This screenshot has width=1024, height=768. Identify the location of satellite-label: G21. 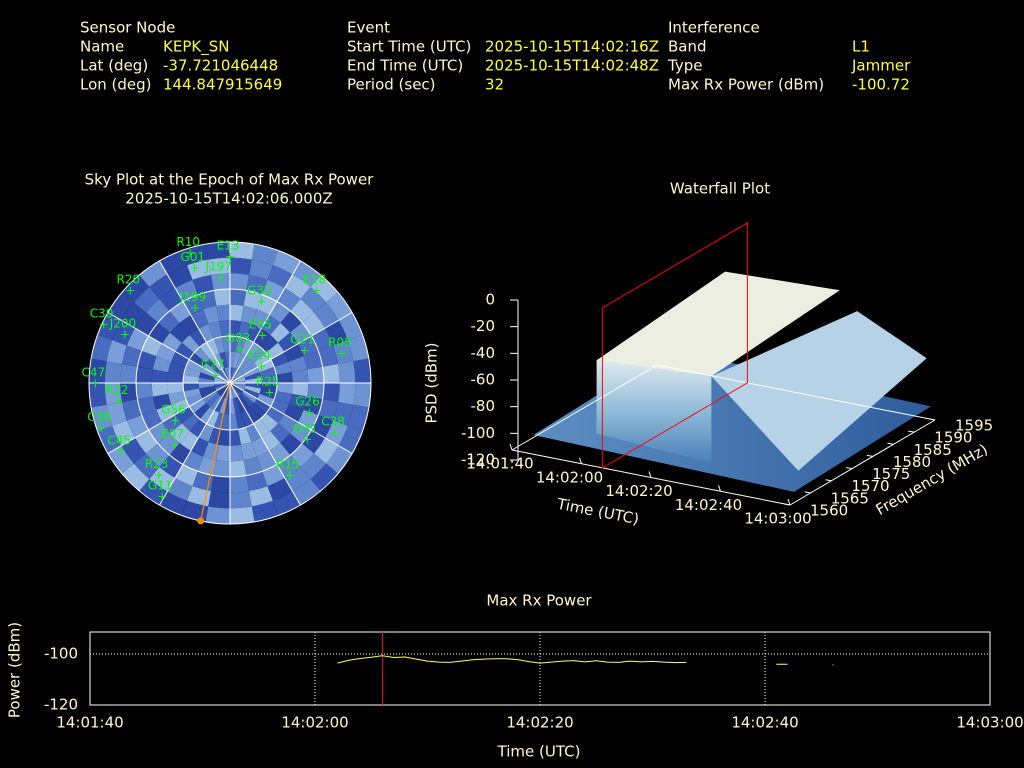
(302, 339).